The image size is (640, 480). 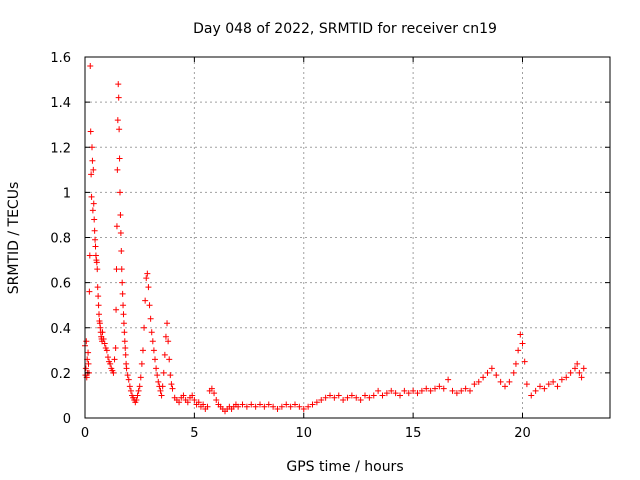 What do you see at coordinates (60, 103) in the screenshot?
I see `y-tick-label: 1.4` at bounding box center [60, 103].